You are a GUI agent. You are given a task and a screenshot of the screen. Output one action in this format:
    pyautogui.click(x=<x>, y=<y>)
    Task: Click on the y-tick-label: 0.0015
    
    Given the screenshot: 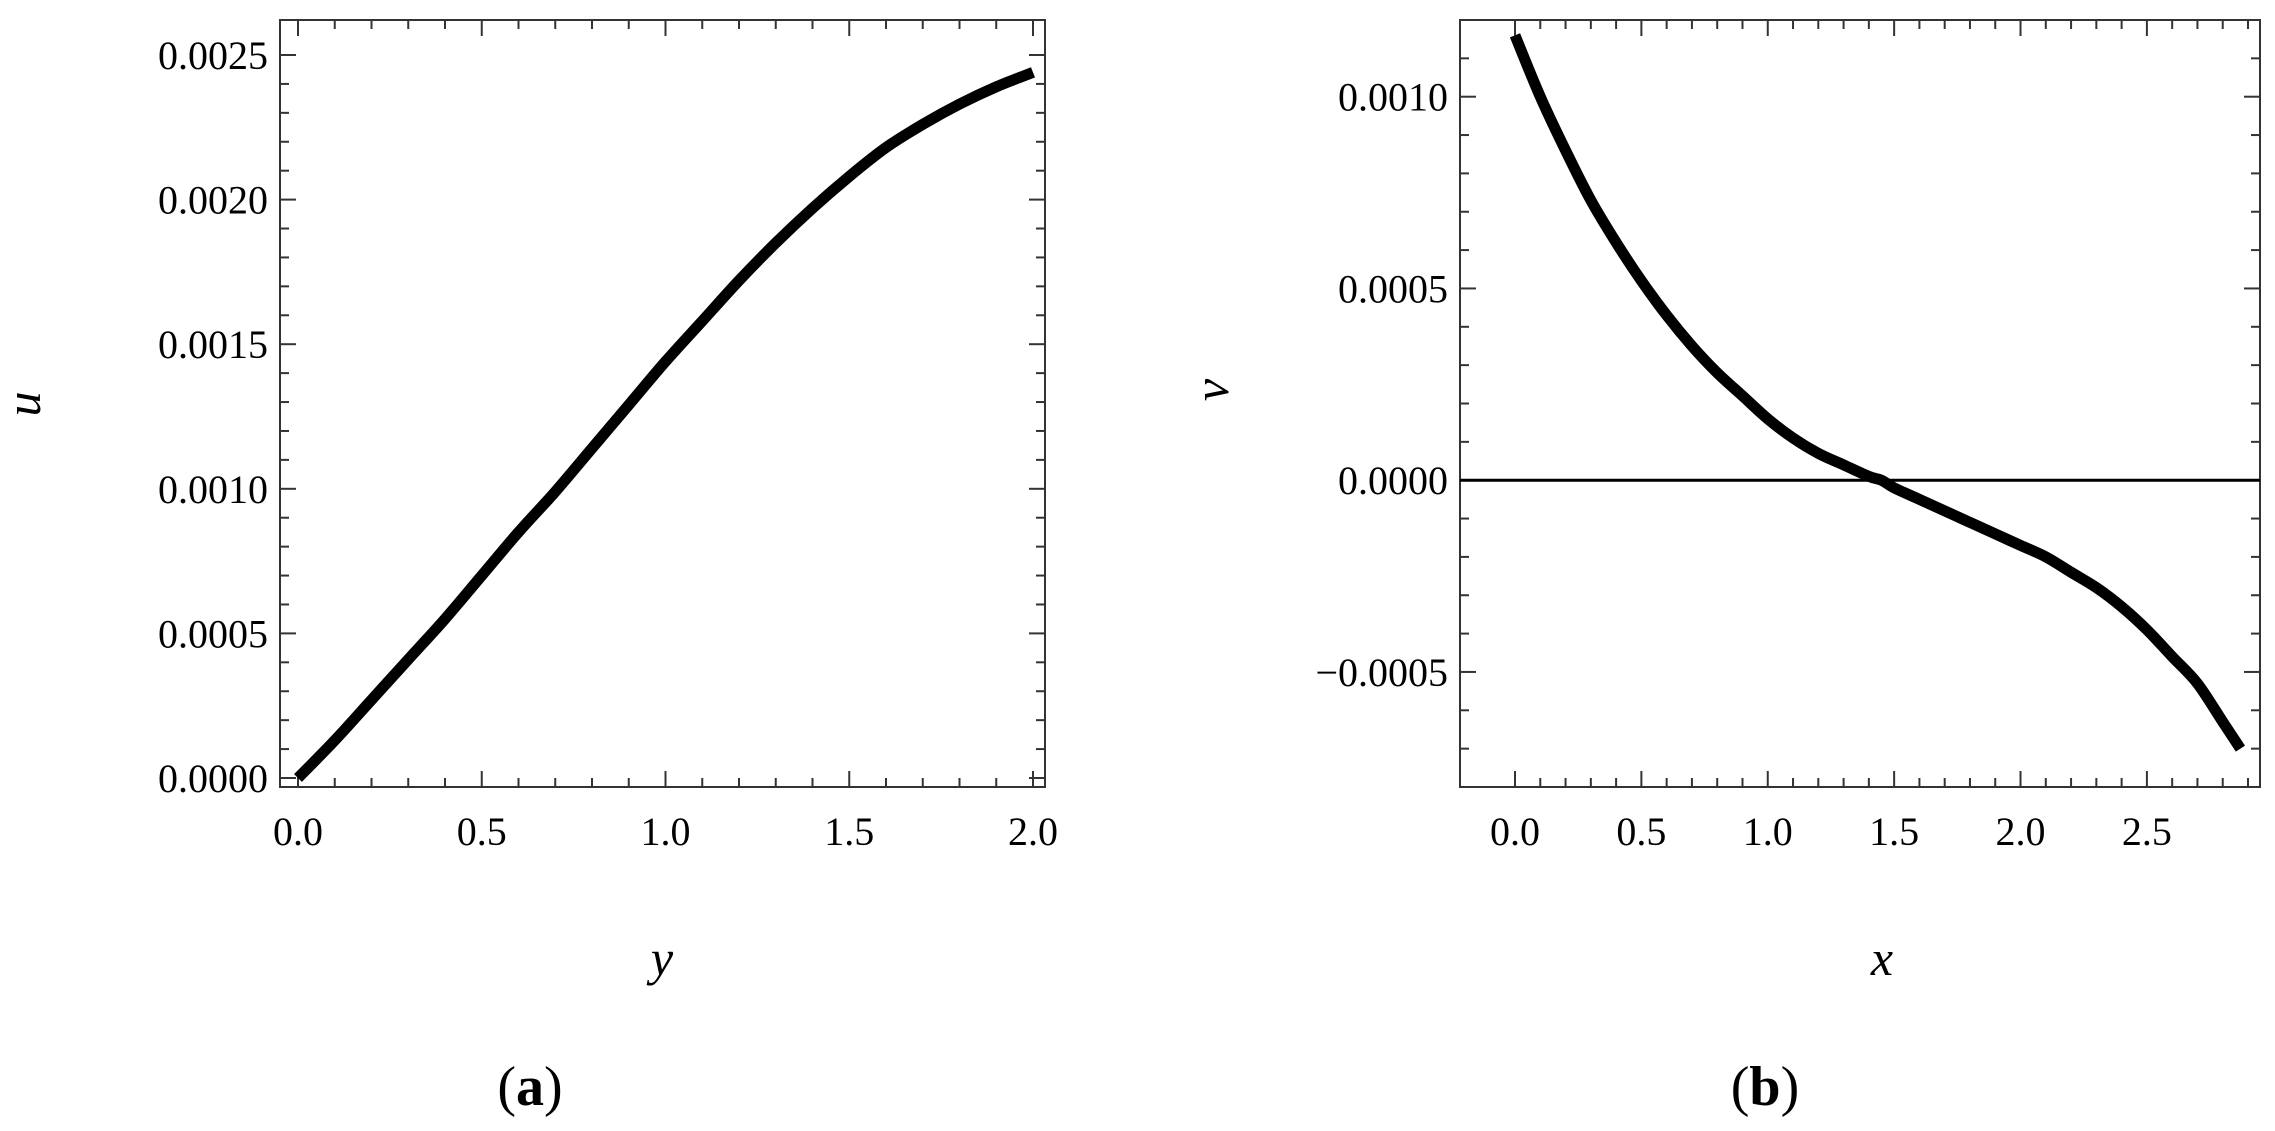 What is the action you would take?
    pyautogui.click(x=213, y=344)
    